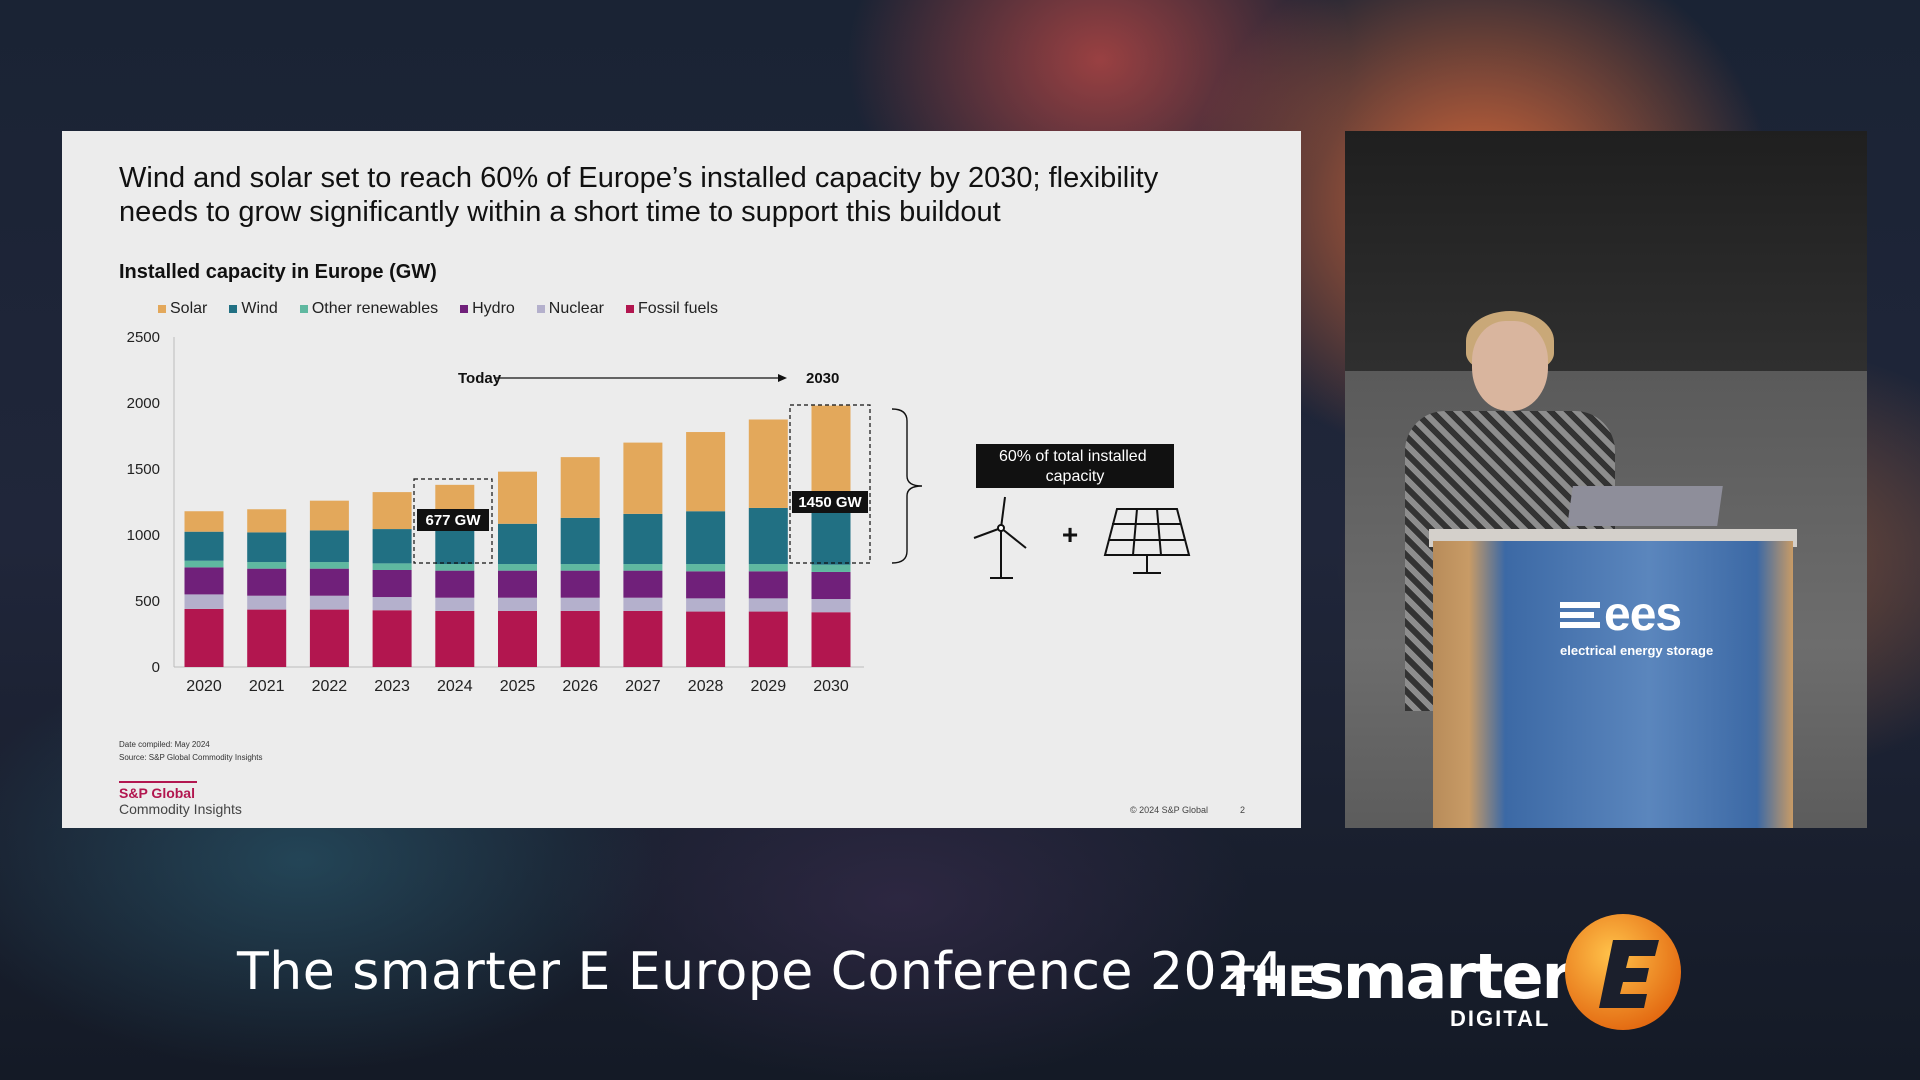 This screenshot has height=1080, width=1920. I want to click on logo-digital: DIGITAL, so click(1500, 1018).